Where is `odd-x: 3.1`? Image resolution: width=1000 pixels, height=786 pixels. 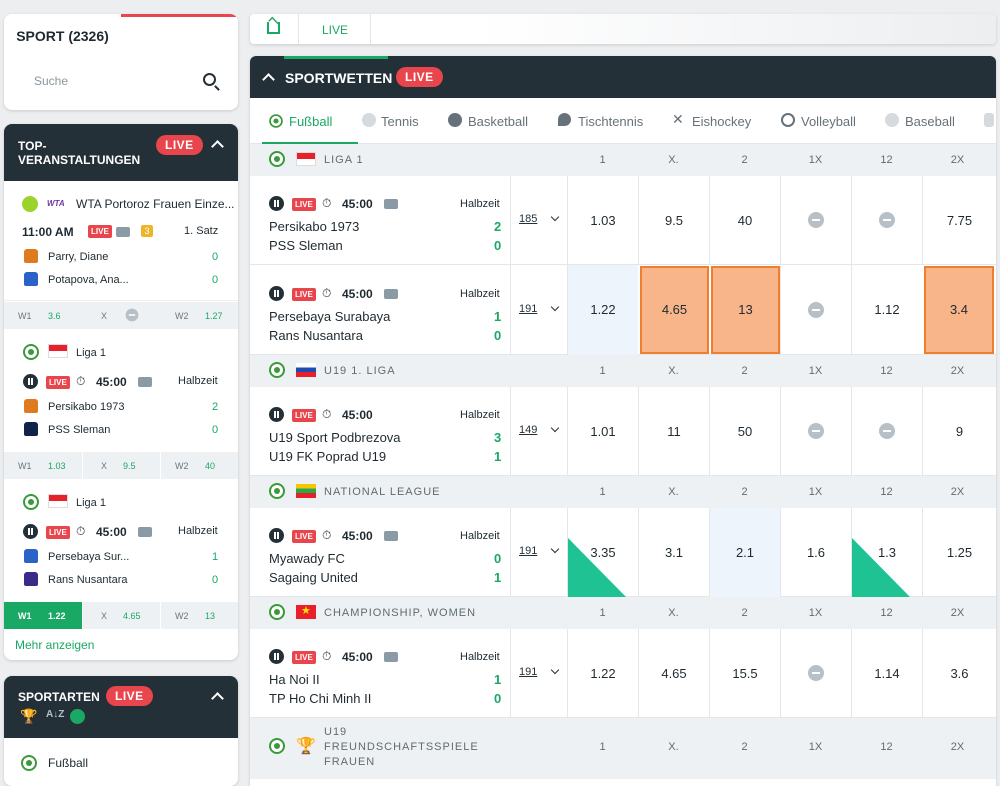
odd-x: 3.1 is located at coordinates (673, 552).